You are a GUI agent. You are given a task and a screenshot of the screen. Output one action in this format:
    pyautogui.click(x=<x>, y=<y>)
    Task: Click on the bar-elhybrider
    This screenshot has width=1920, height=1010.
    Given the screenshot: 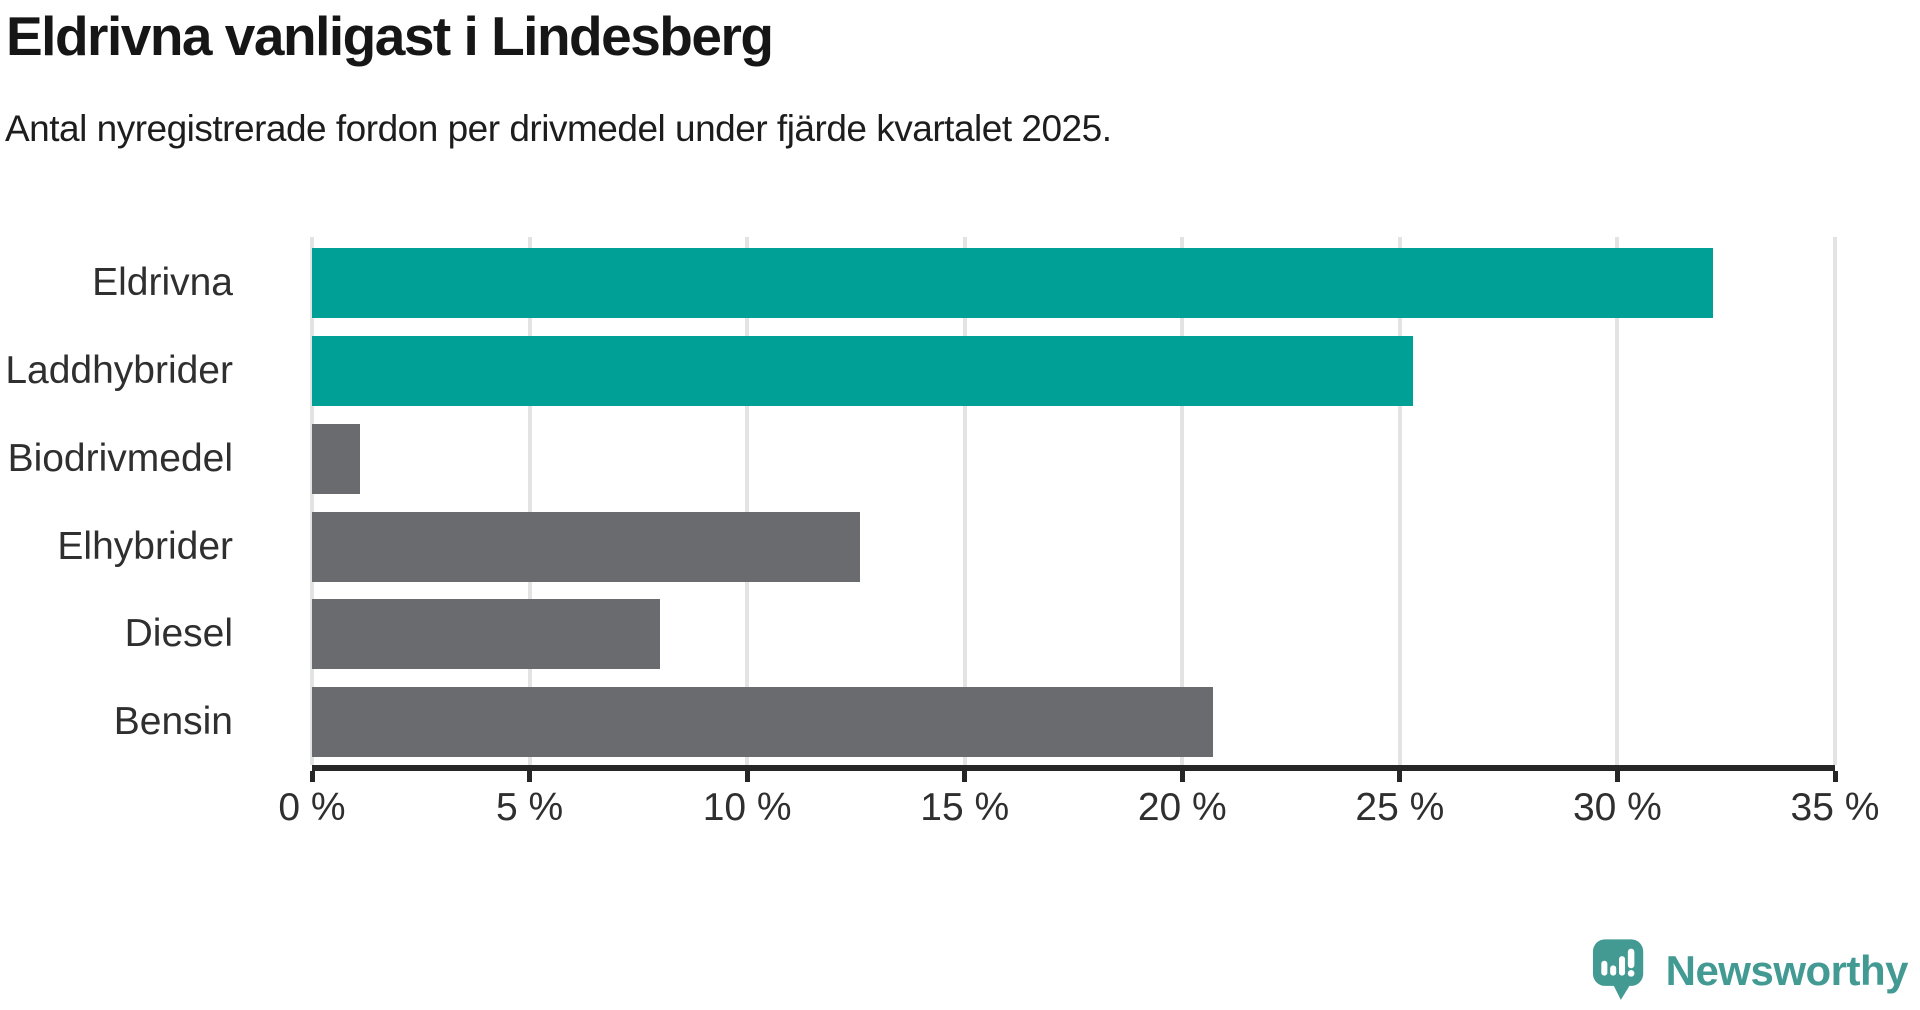 What is the action you would take?
    pyautogui.click(x=586, y=546)
    